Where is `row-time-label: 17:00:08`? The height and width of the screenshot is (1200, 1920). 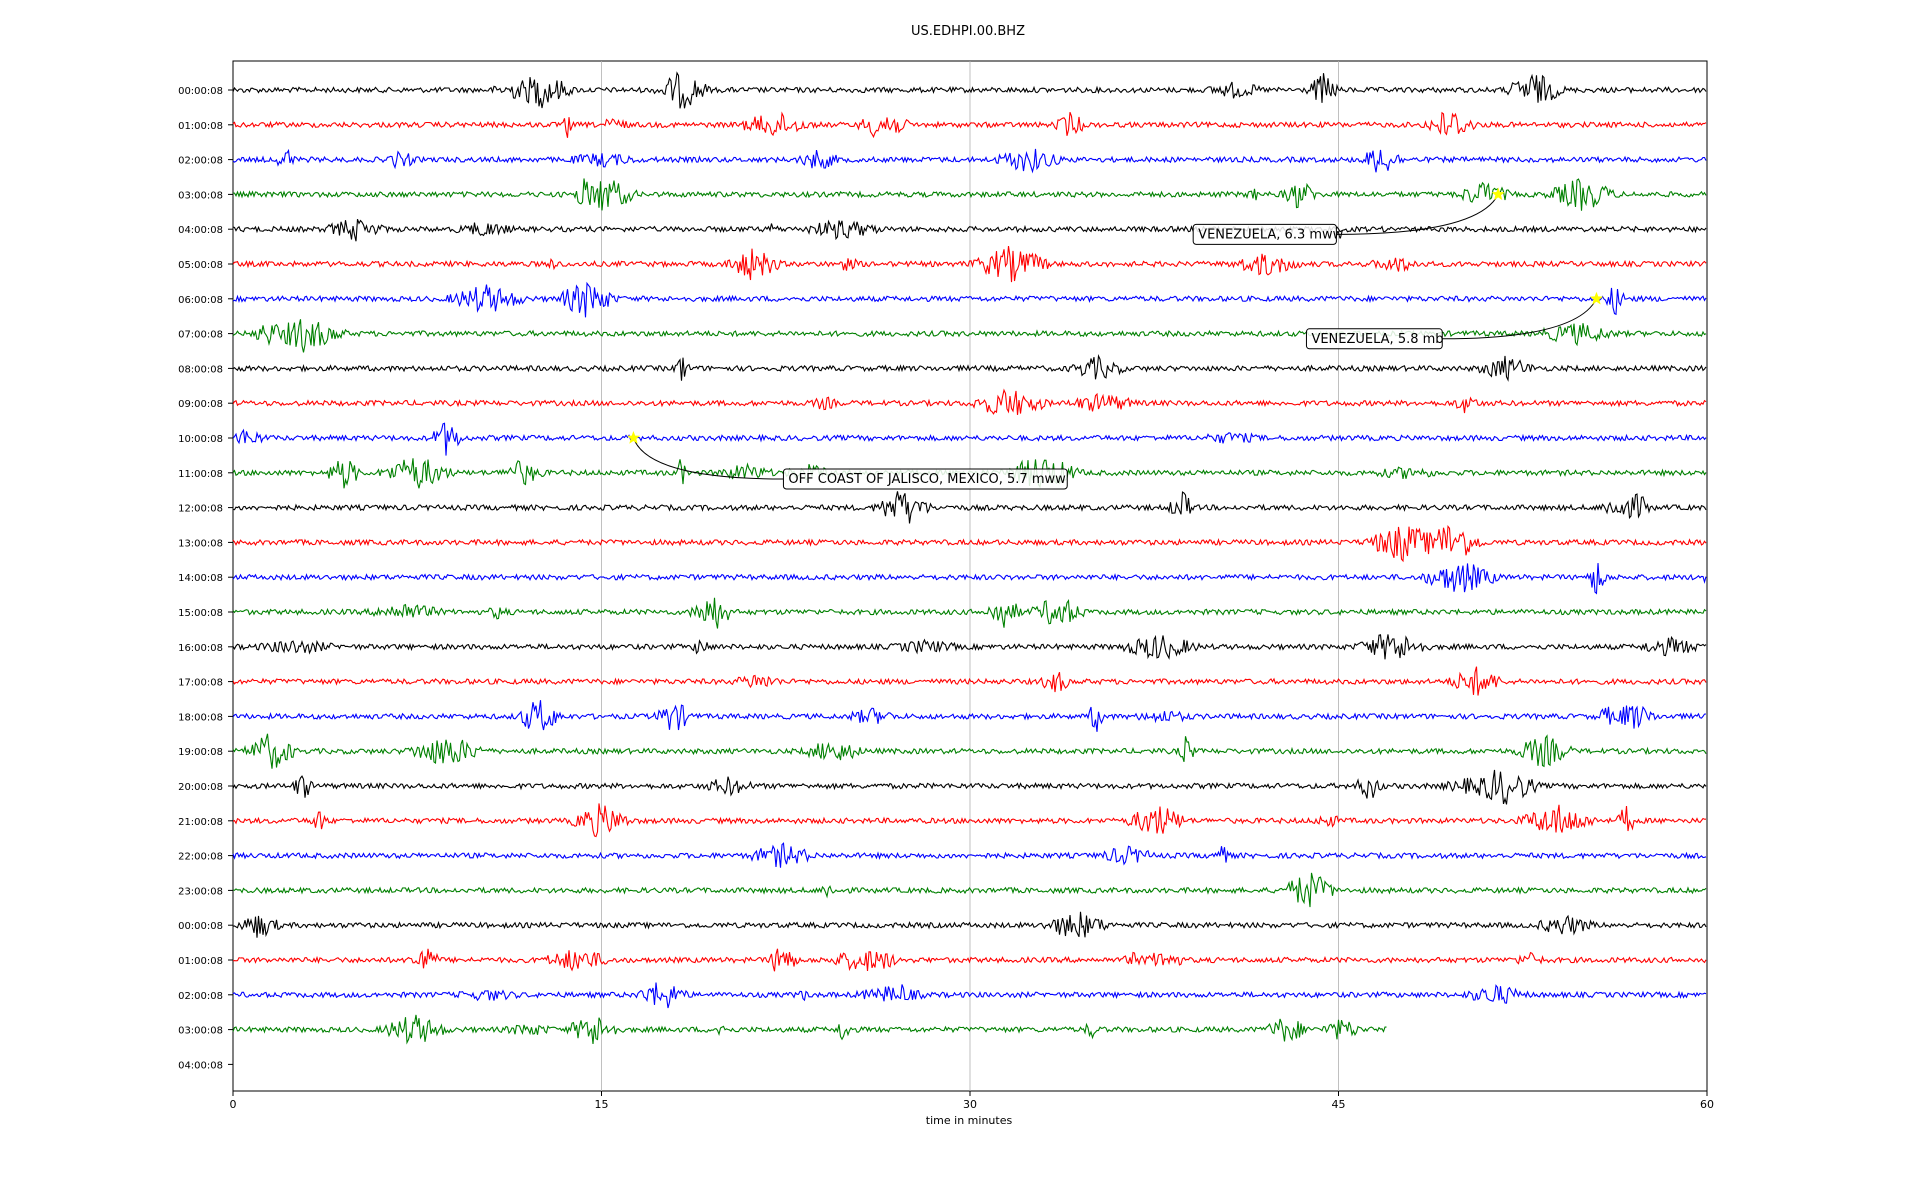
row-time-label: 17:00:08 is located at coordinates (200, 683).